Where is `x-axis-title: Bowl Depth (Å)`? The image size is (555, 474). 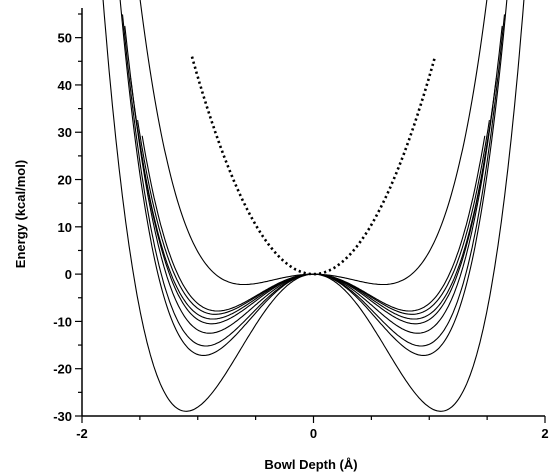
x-axis-title: Bowl Depth (Å) is located at coordinates (310, 464).